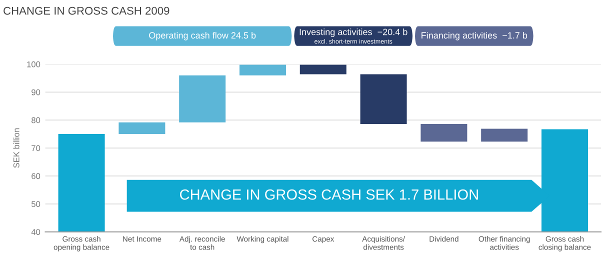  Describe the element at coordinates (329, 194) in the screenshot. I see `annotation: CHANGE IN GROSS CASH SEK 1.7 BILLION` at that location.